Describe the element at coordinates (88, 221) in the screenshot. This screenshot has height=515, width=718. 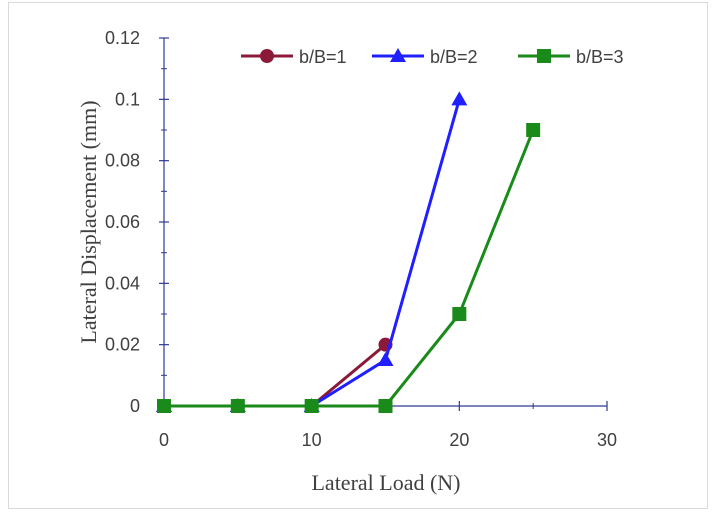
I see `y-axis-title: Lateral Displacement (mm)` at that location.